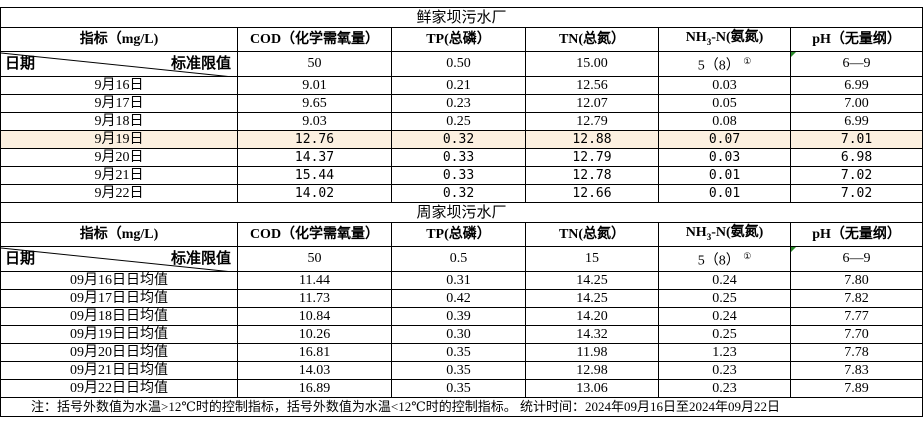  Describe the element at coordinates (462, 193) in the screenshot. I see `table-row: 9月22日 14.02 0.32 12.66 0.01 7.02` at that location.